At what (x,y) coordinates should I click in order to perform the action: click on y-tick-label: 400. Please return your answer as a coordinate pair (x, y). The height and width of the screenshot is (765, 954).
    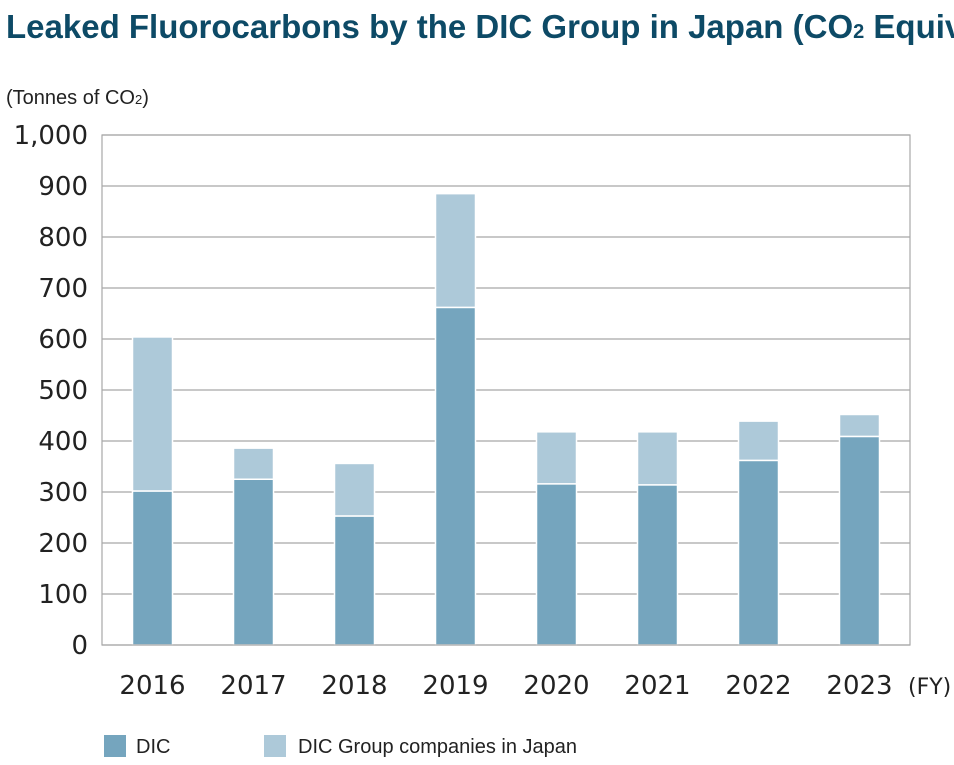
    Looking at the image, I should click on (63, 442).